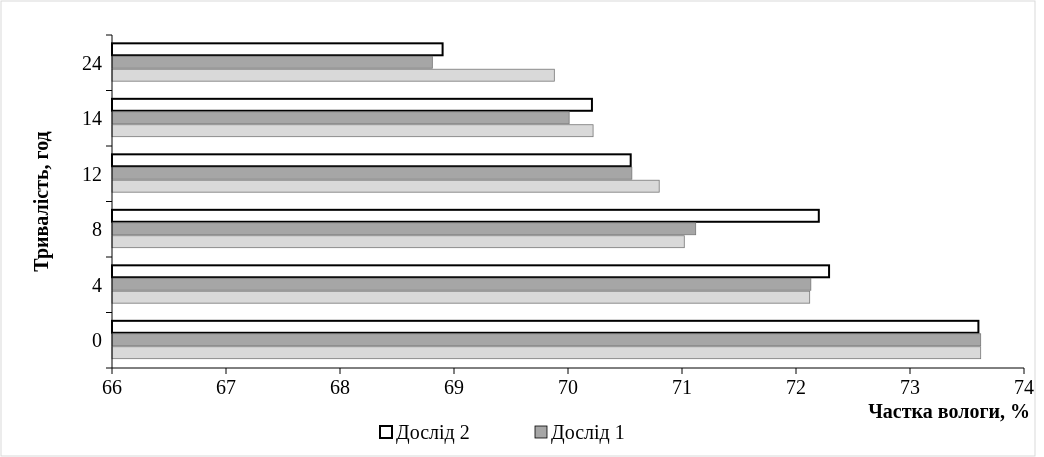 The image size is (1044, 457). I want to click on x-axis-title: Частка вологи, %, so click(949, 411).